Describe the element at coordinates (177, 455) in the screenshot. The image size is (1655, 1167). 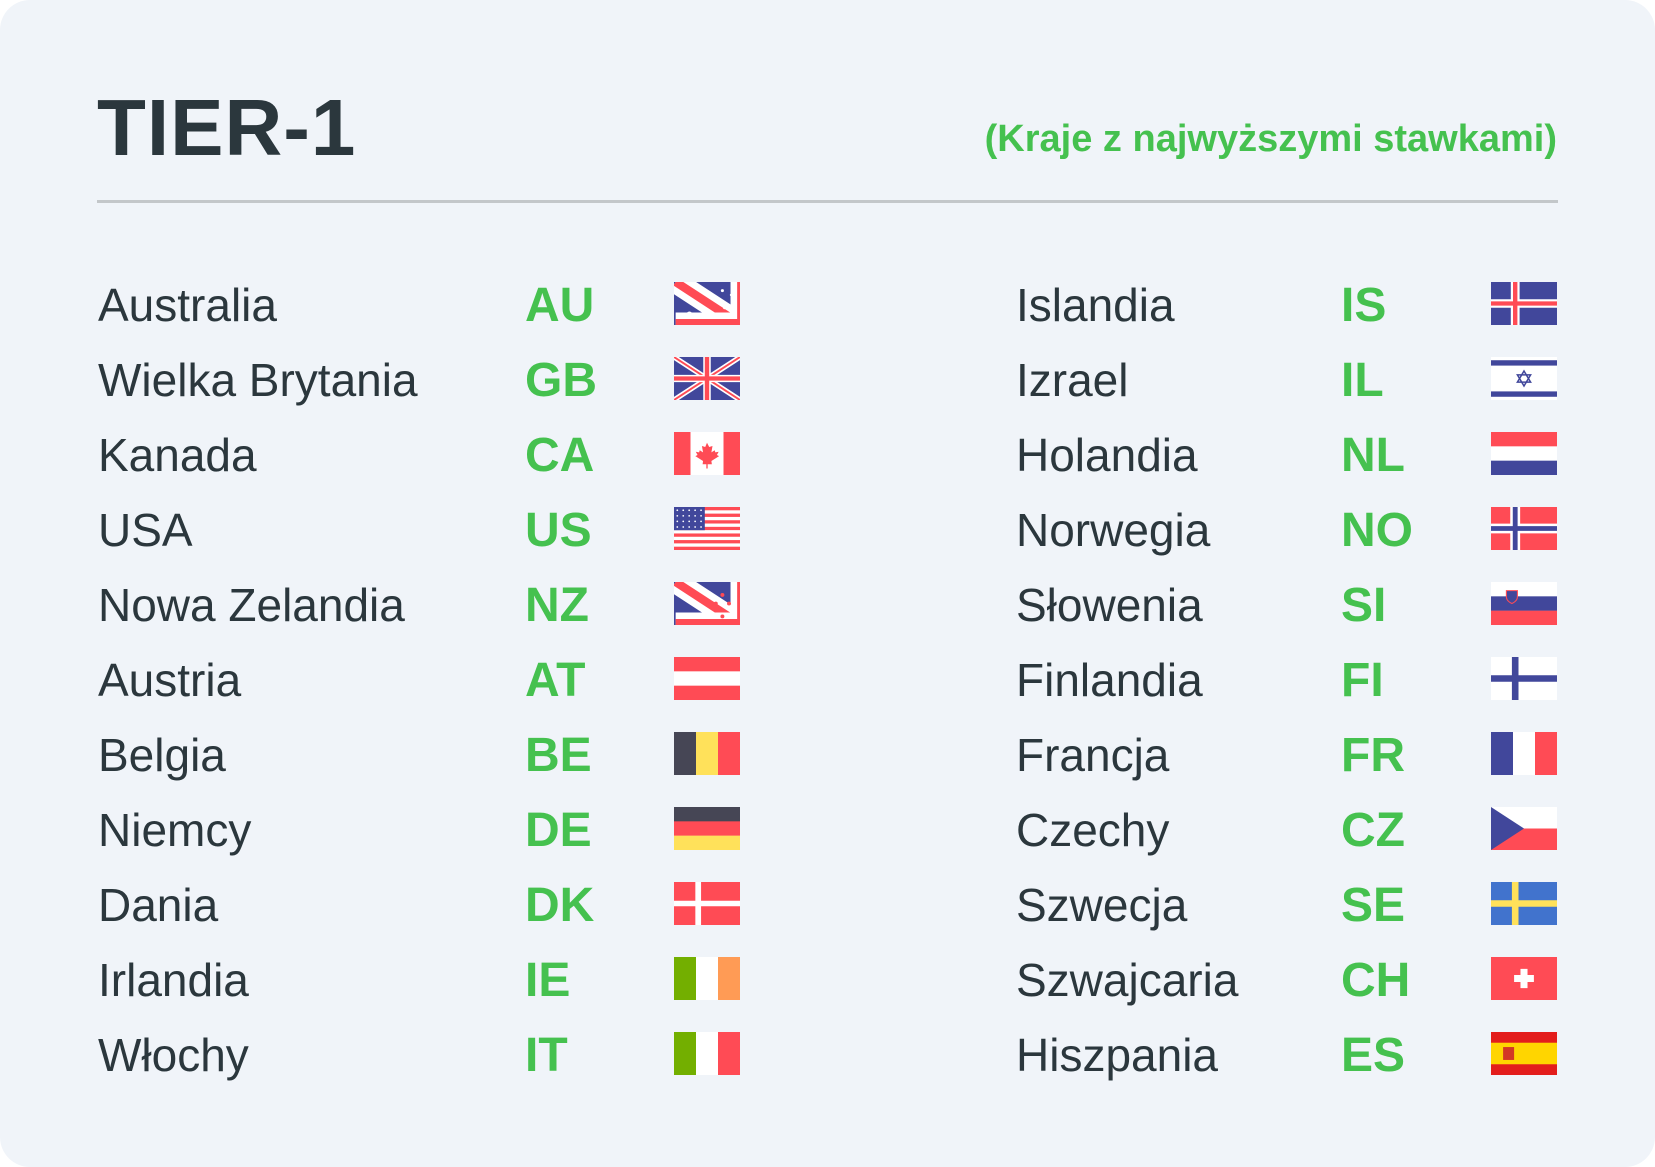
I see `country-name: Kanada` at that location.